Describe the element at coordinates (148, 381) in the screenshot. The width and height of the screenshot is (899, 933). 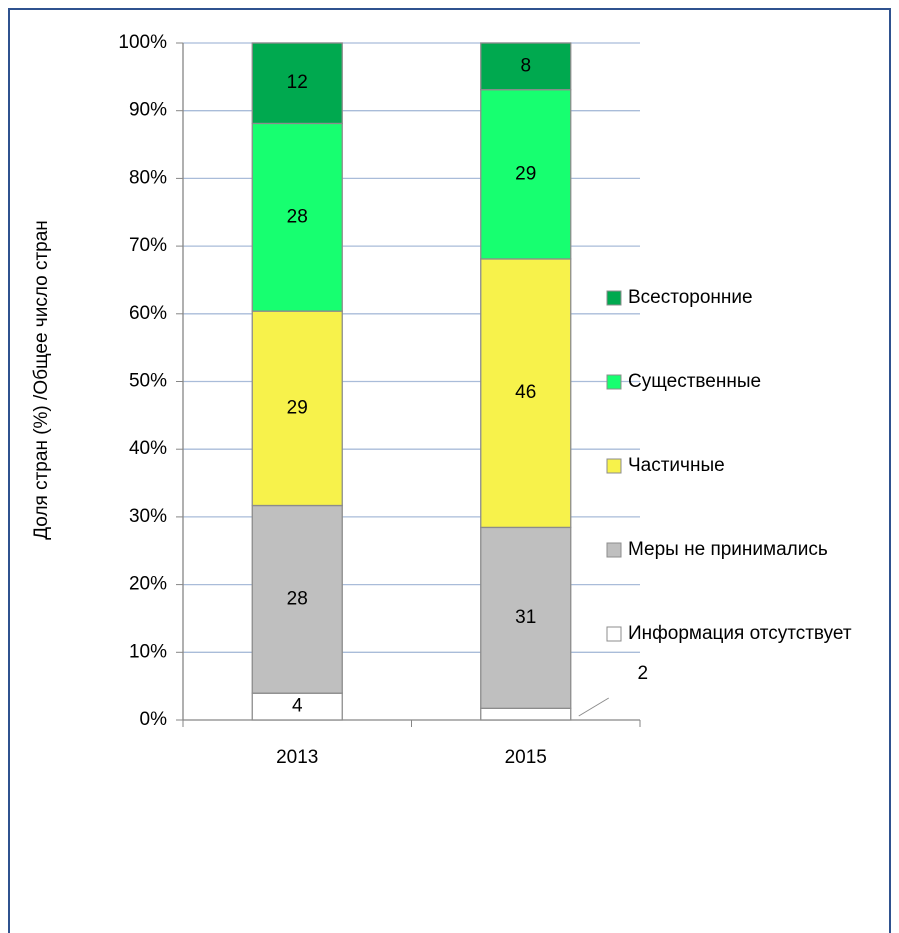
I see `y-tick-label: 50%` at that location.